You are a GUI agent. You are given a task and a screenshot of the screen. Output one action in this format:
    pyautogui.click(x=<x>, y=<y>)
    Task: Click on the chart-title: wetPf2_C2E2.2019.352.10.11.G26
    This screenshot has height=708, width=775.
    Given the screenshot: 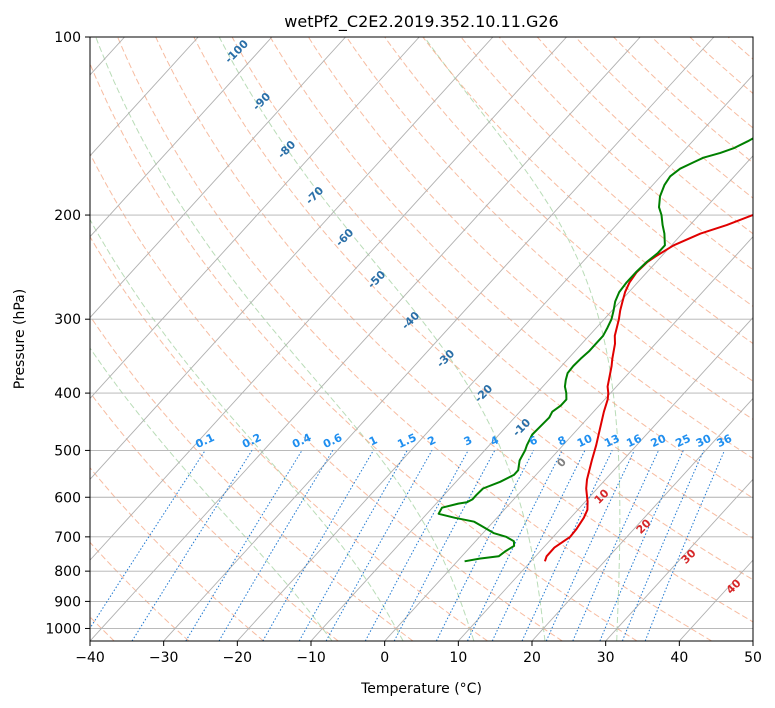 What is the action you would take?
    pyautogui.click(x=421, y=22)
    